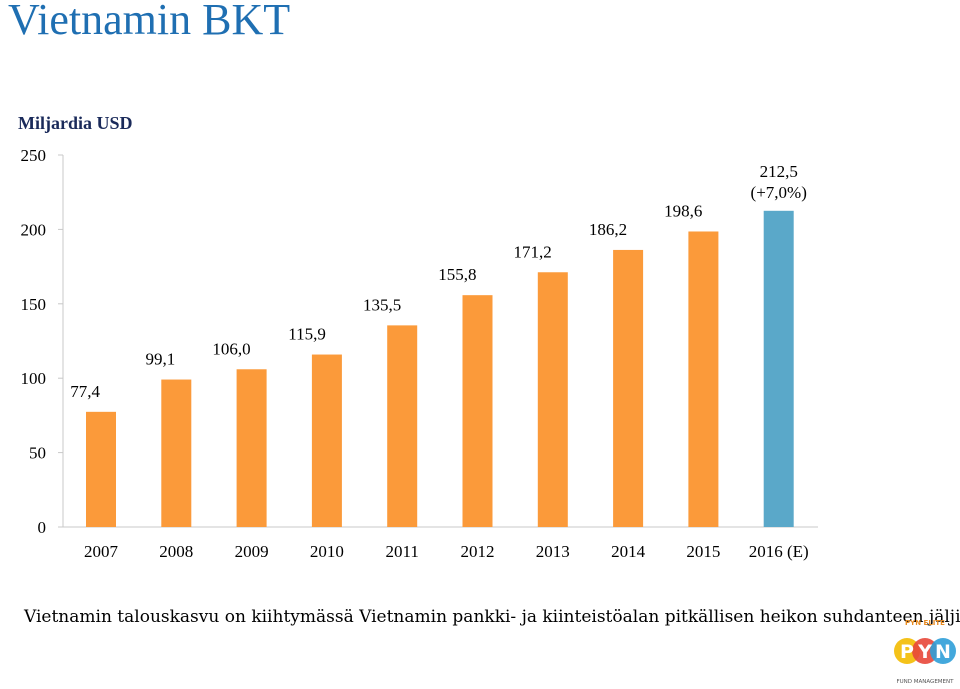  I want to click on bar-2014, so click(628, 388).